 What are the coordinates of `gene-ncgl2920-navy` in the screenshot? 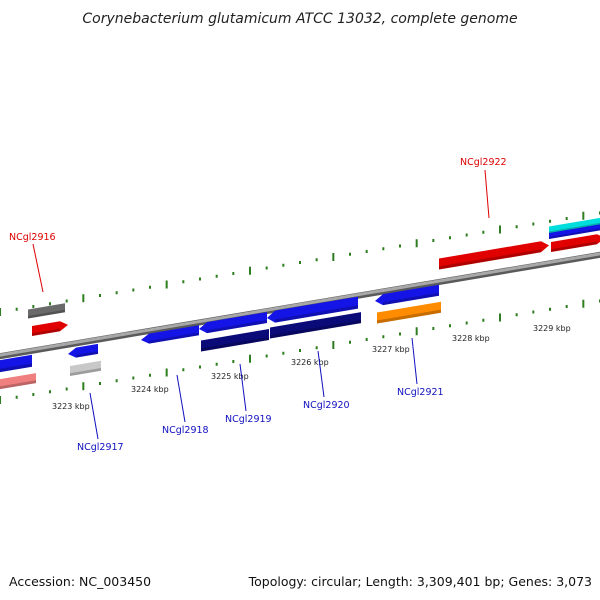 It's located at (315, 325).